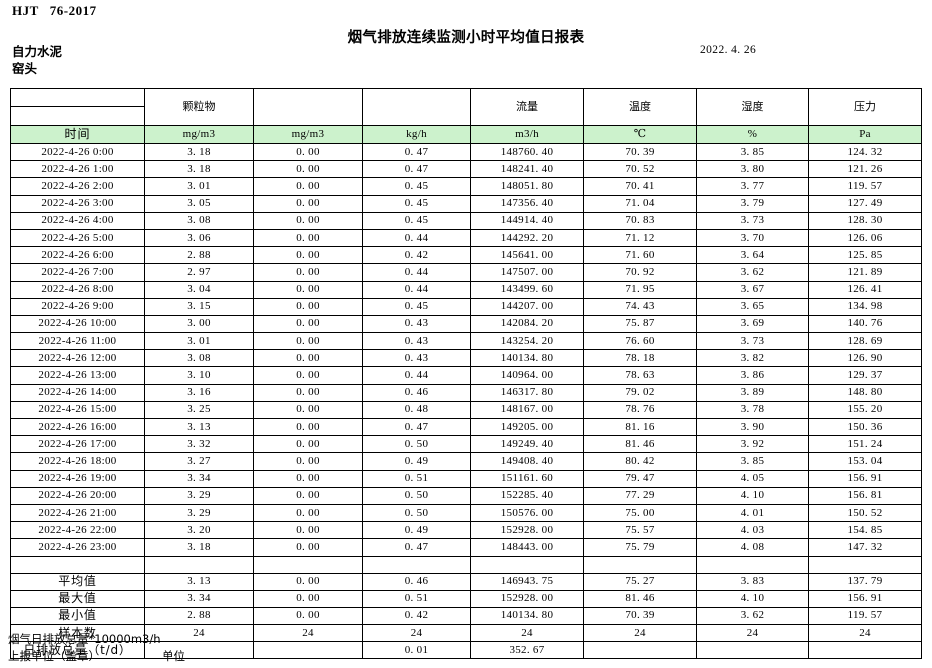 The height and width of the screenshot is (668, 932). Describe the element at coordinates (466, 107) in the screenshot. I see `header-blank-row: 颗粒物 流量 温度 湿度 压力` at that location.